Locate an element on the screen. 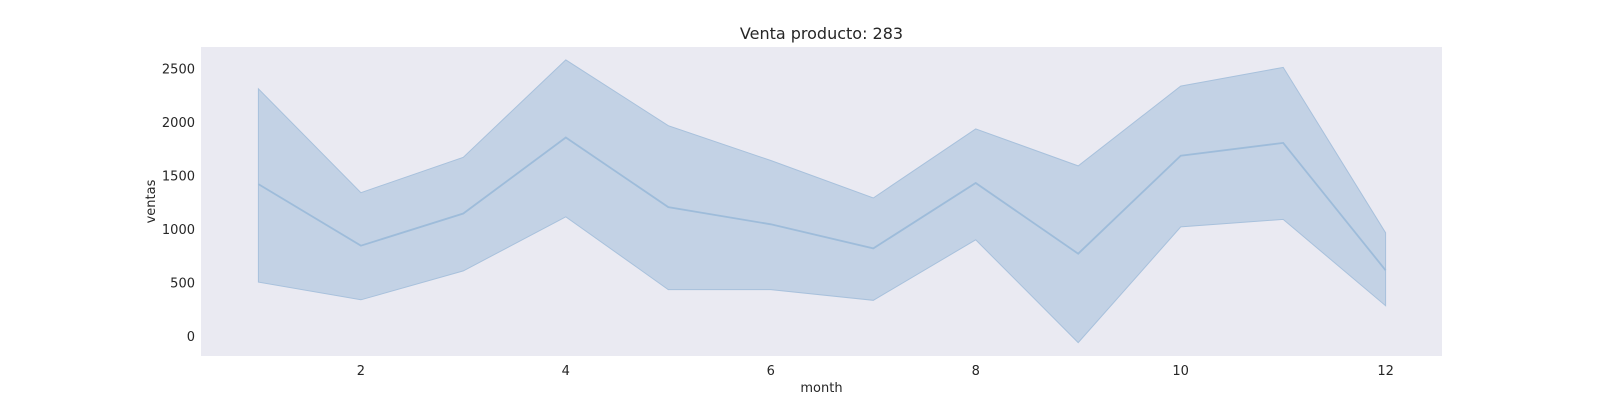  x-tick-label: 12 is located at coordinates (1385, 371).